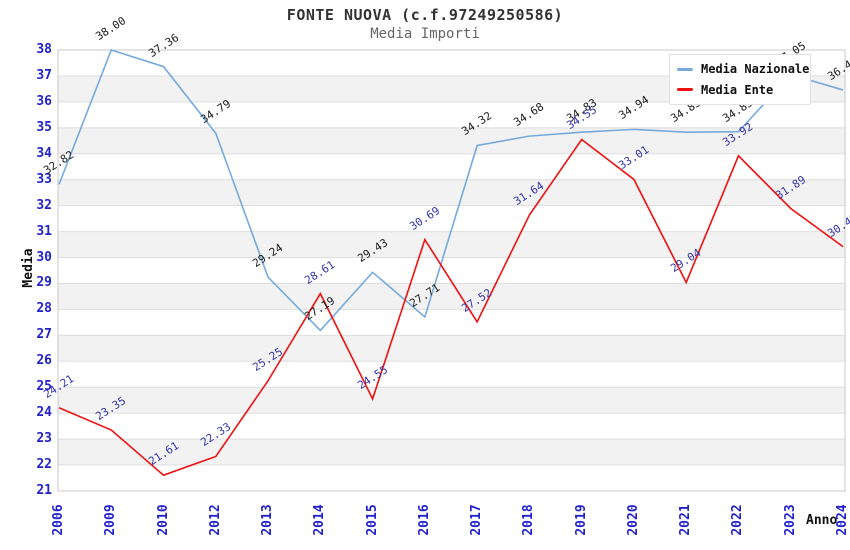  Describe the element at coordinates (44, 413) in the screenshot. I see `y-tick-label: 24` at that location.